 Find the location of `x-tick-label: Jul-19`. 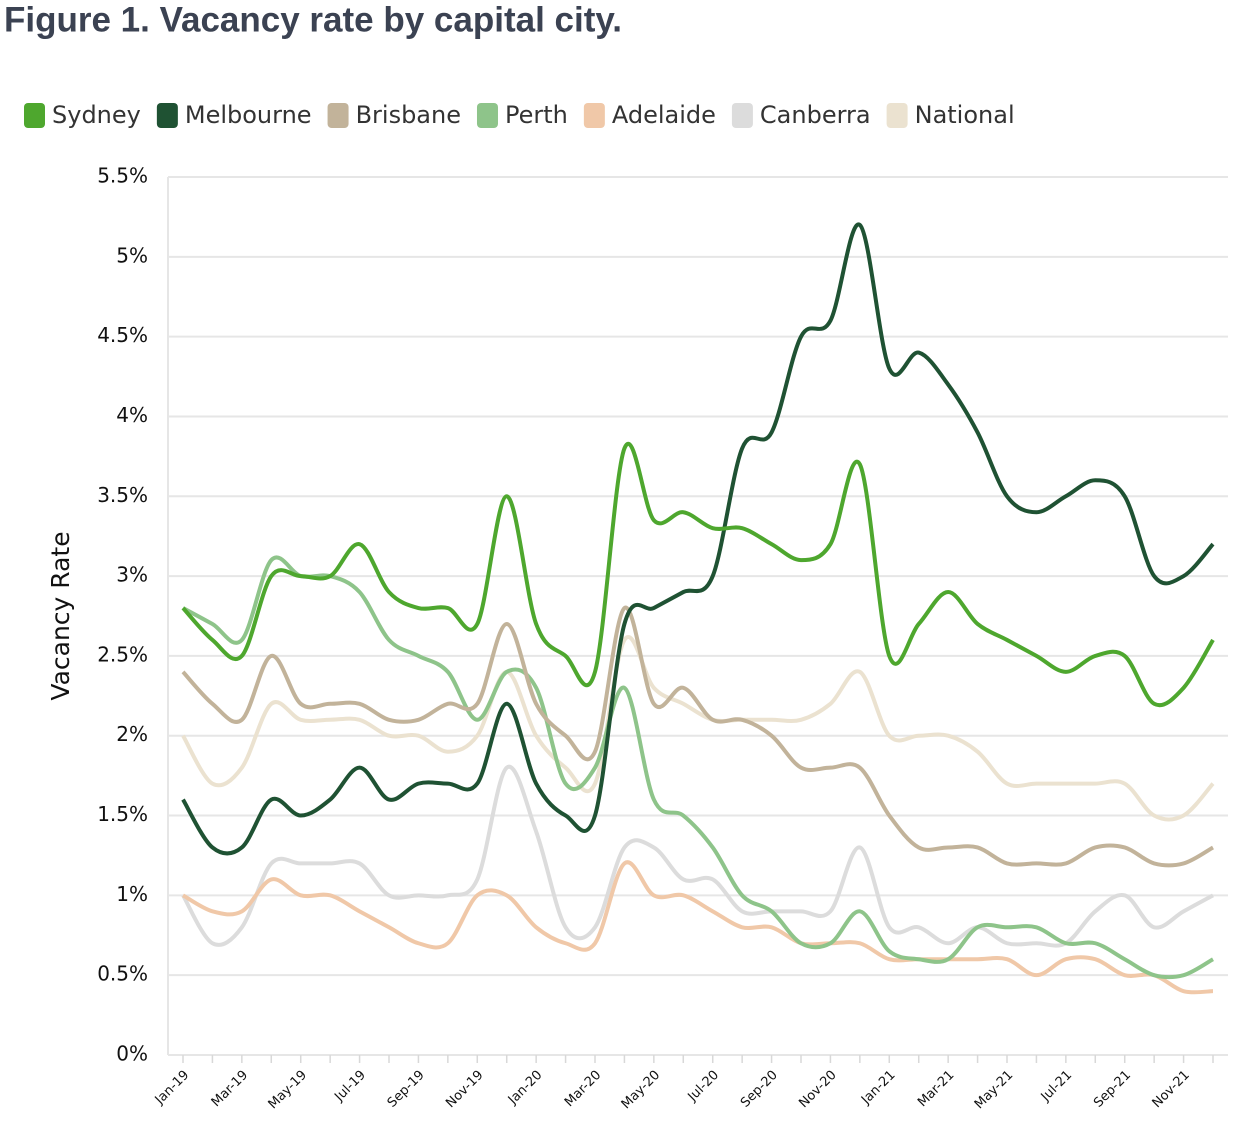

x-tick-label: Jul-19 is located at coordinates (349, 1086).